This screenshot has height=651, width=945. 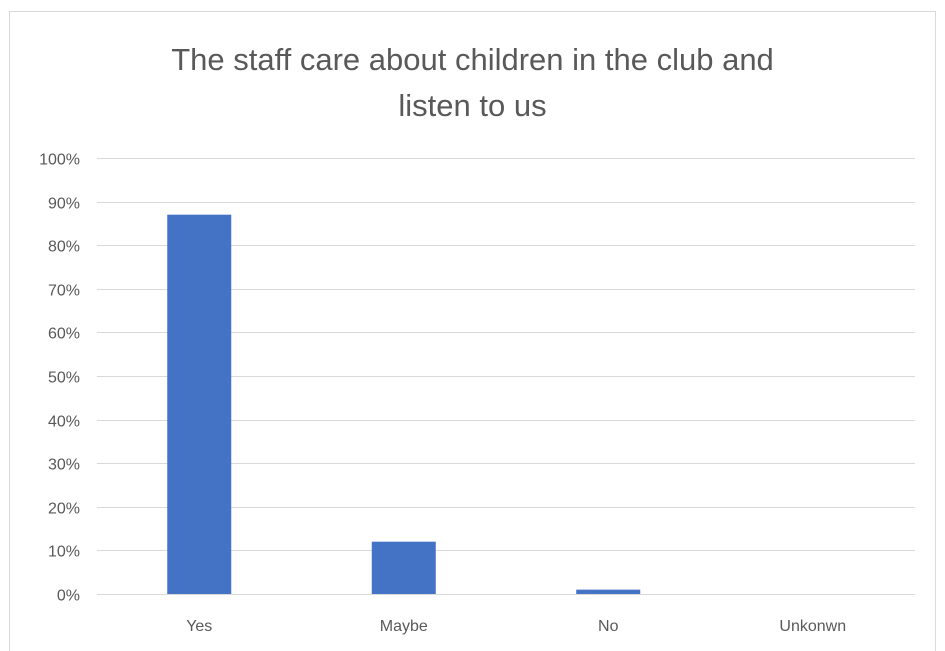 I want to click on y-tick-label: 0%, so click(x=68, y=596).